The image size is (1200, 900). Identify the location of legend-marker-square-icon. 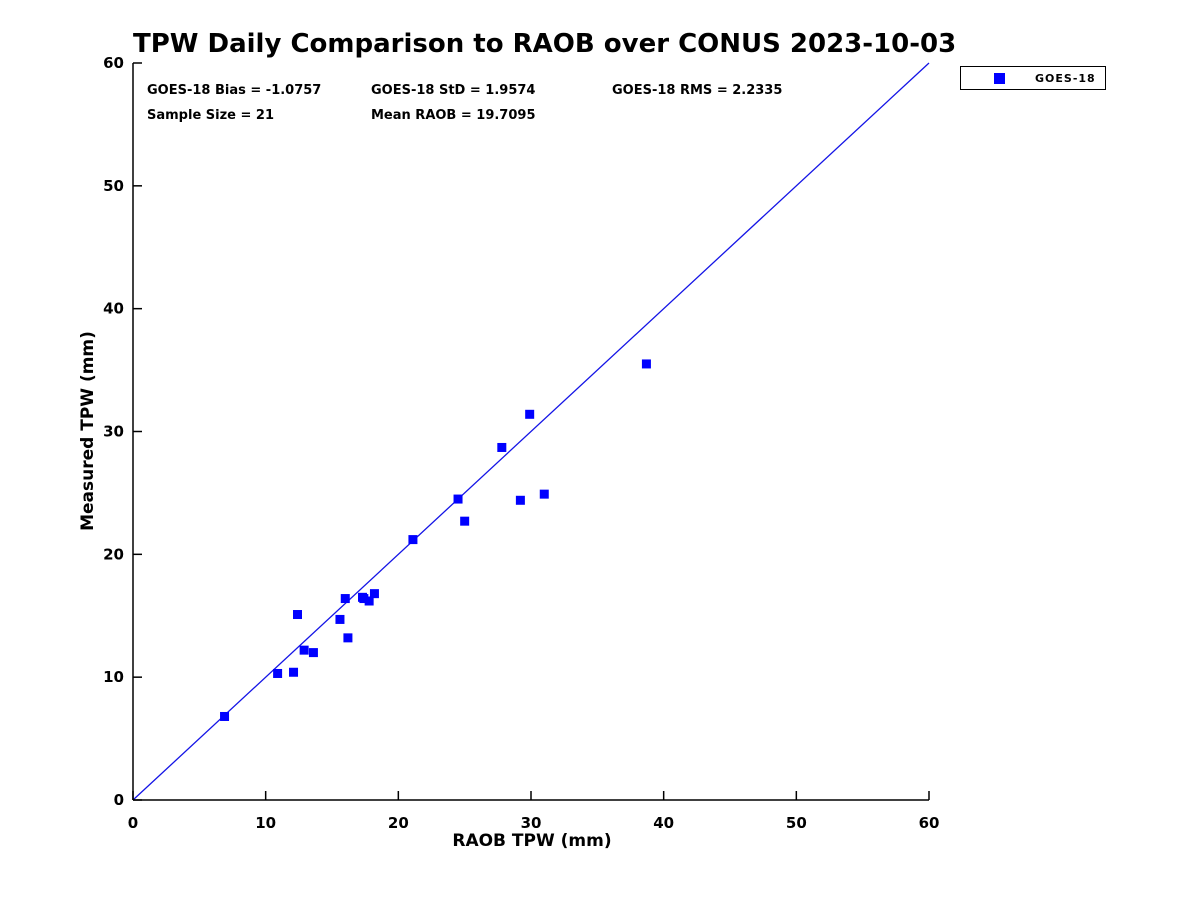
(999, 78).